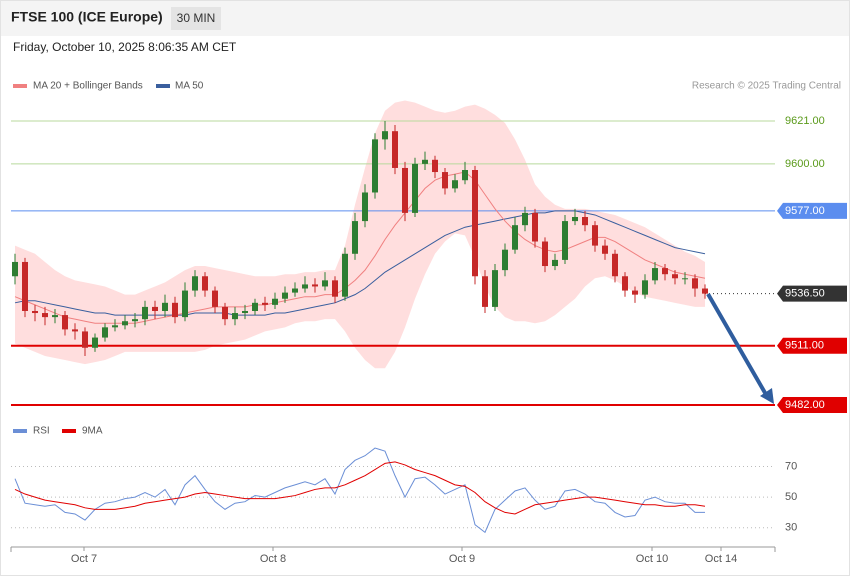 The image size is (850, 576). I want to click on x-tick-label: Oct 10, so click(652, 559).